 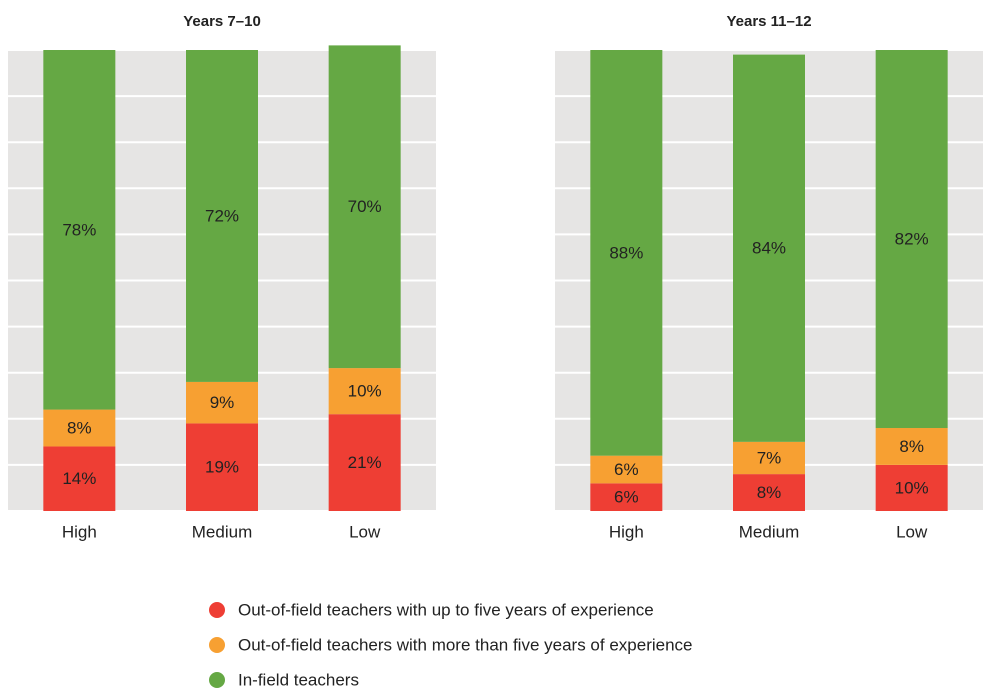 I want to click on data-label: 7%, so click(x=769, y=457).